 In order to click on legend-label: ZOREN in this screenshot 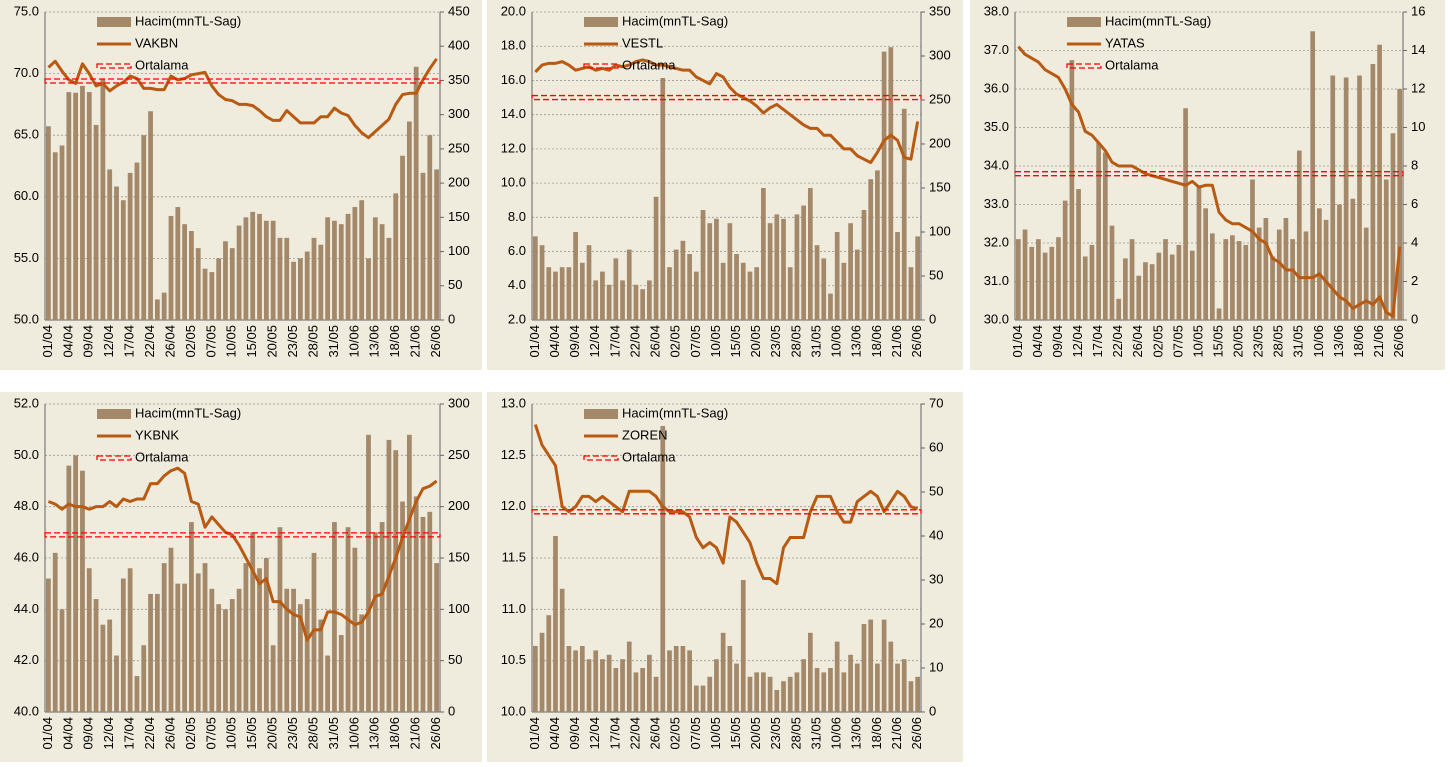, I will do `click(645, 434)`.